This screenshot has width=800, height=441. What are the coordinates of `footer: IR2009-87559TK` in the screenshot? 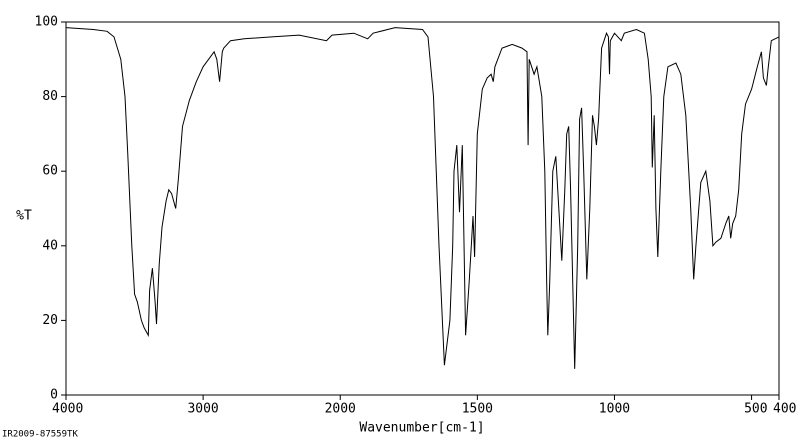 It's located at (40, 435).